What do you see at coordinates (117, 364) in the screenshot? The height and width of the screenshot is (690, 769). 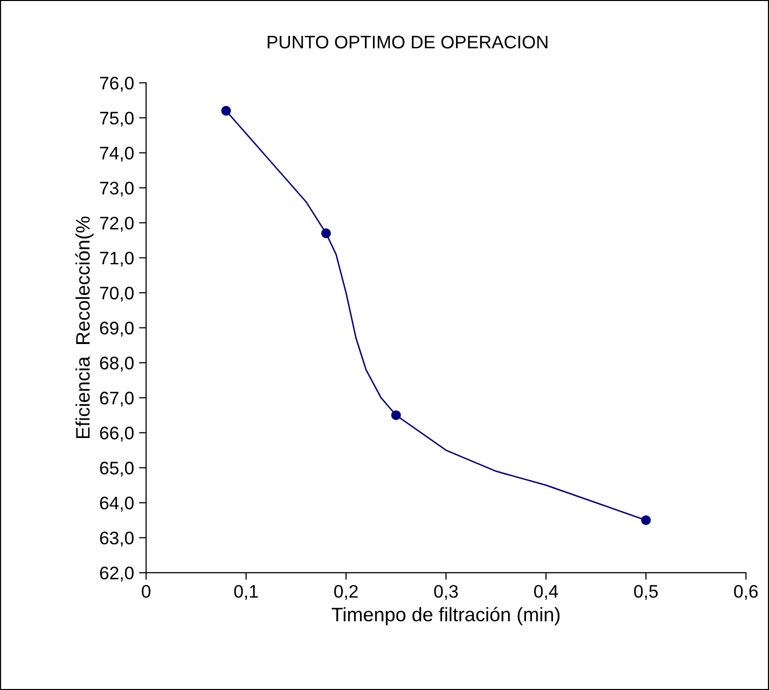 I see `y-tick-label: 68,0` at bounding box center [117, 364].